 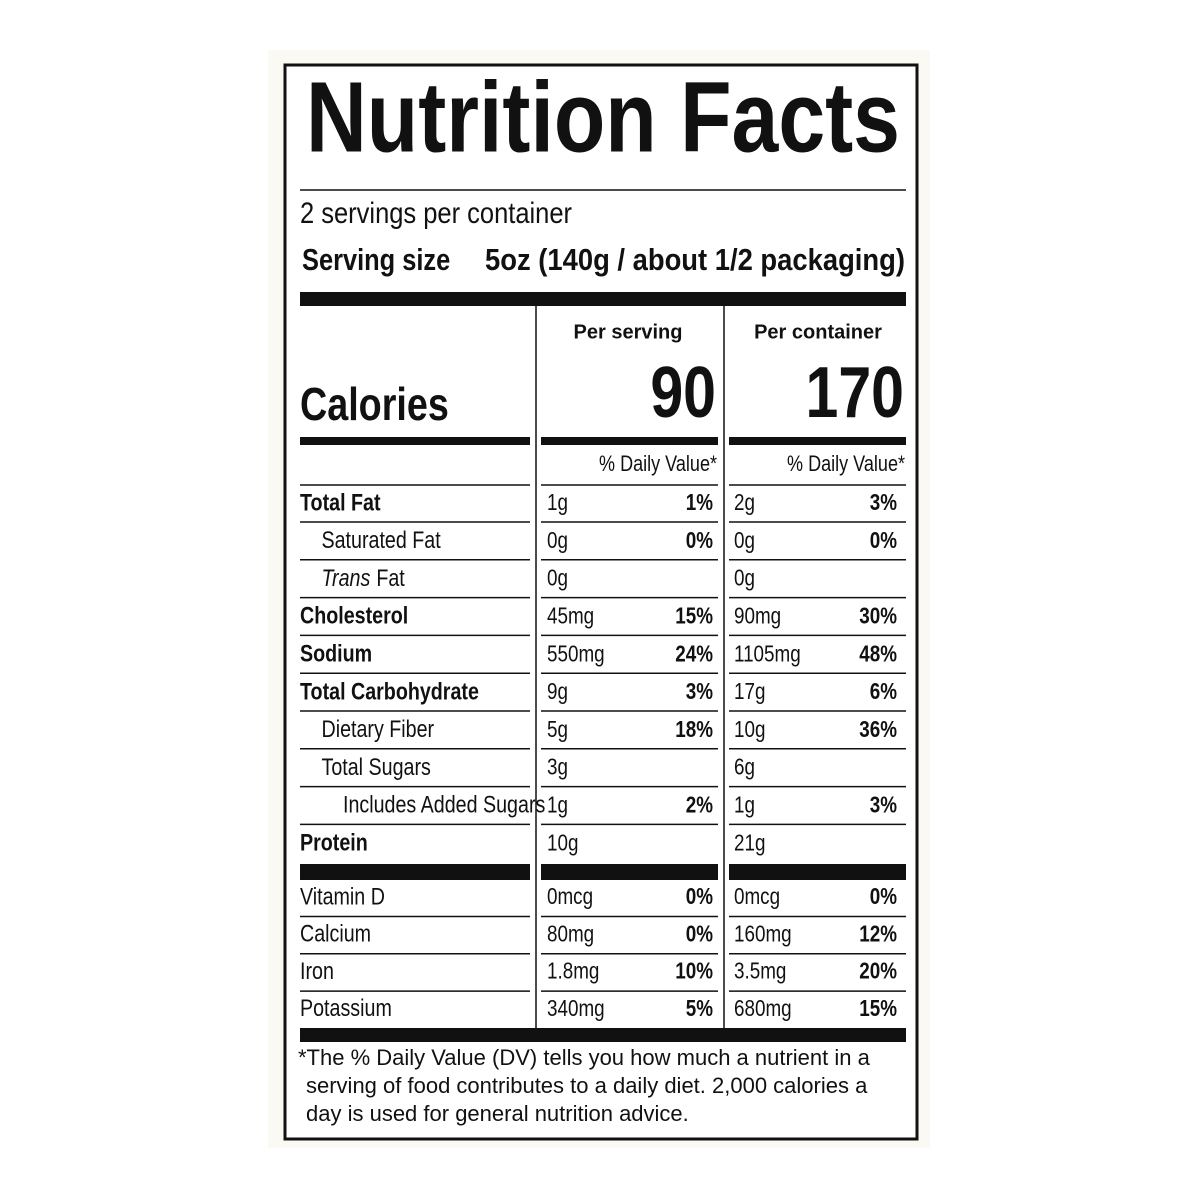 What do you see at coordinates (576, 1008) in the screenshot?
I see `amount: 340mg` at bounding box center [576, 1008].